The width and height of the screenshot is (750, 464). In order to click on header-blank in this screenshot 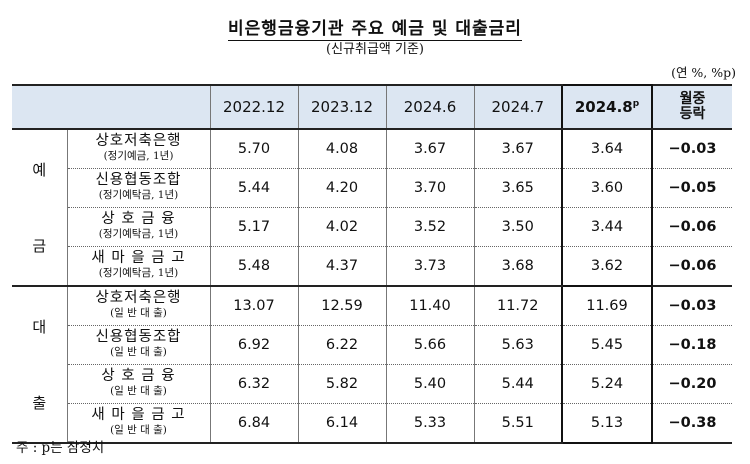, I will do `click(111, 107)`.